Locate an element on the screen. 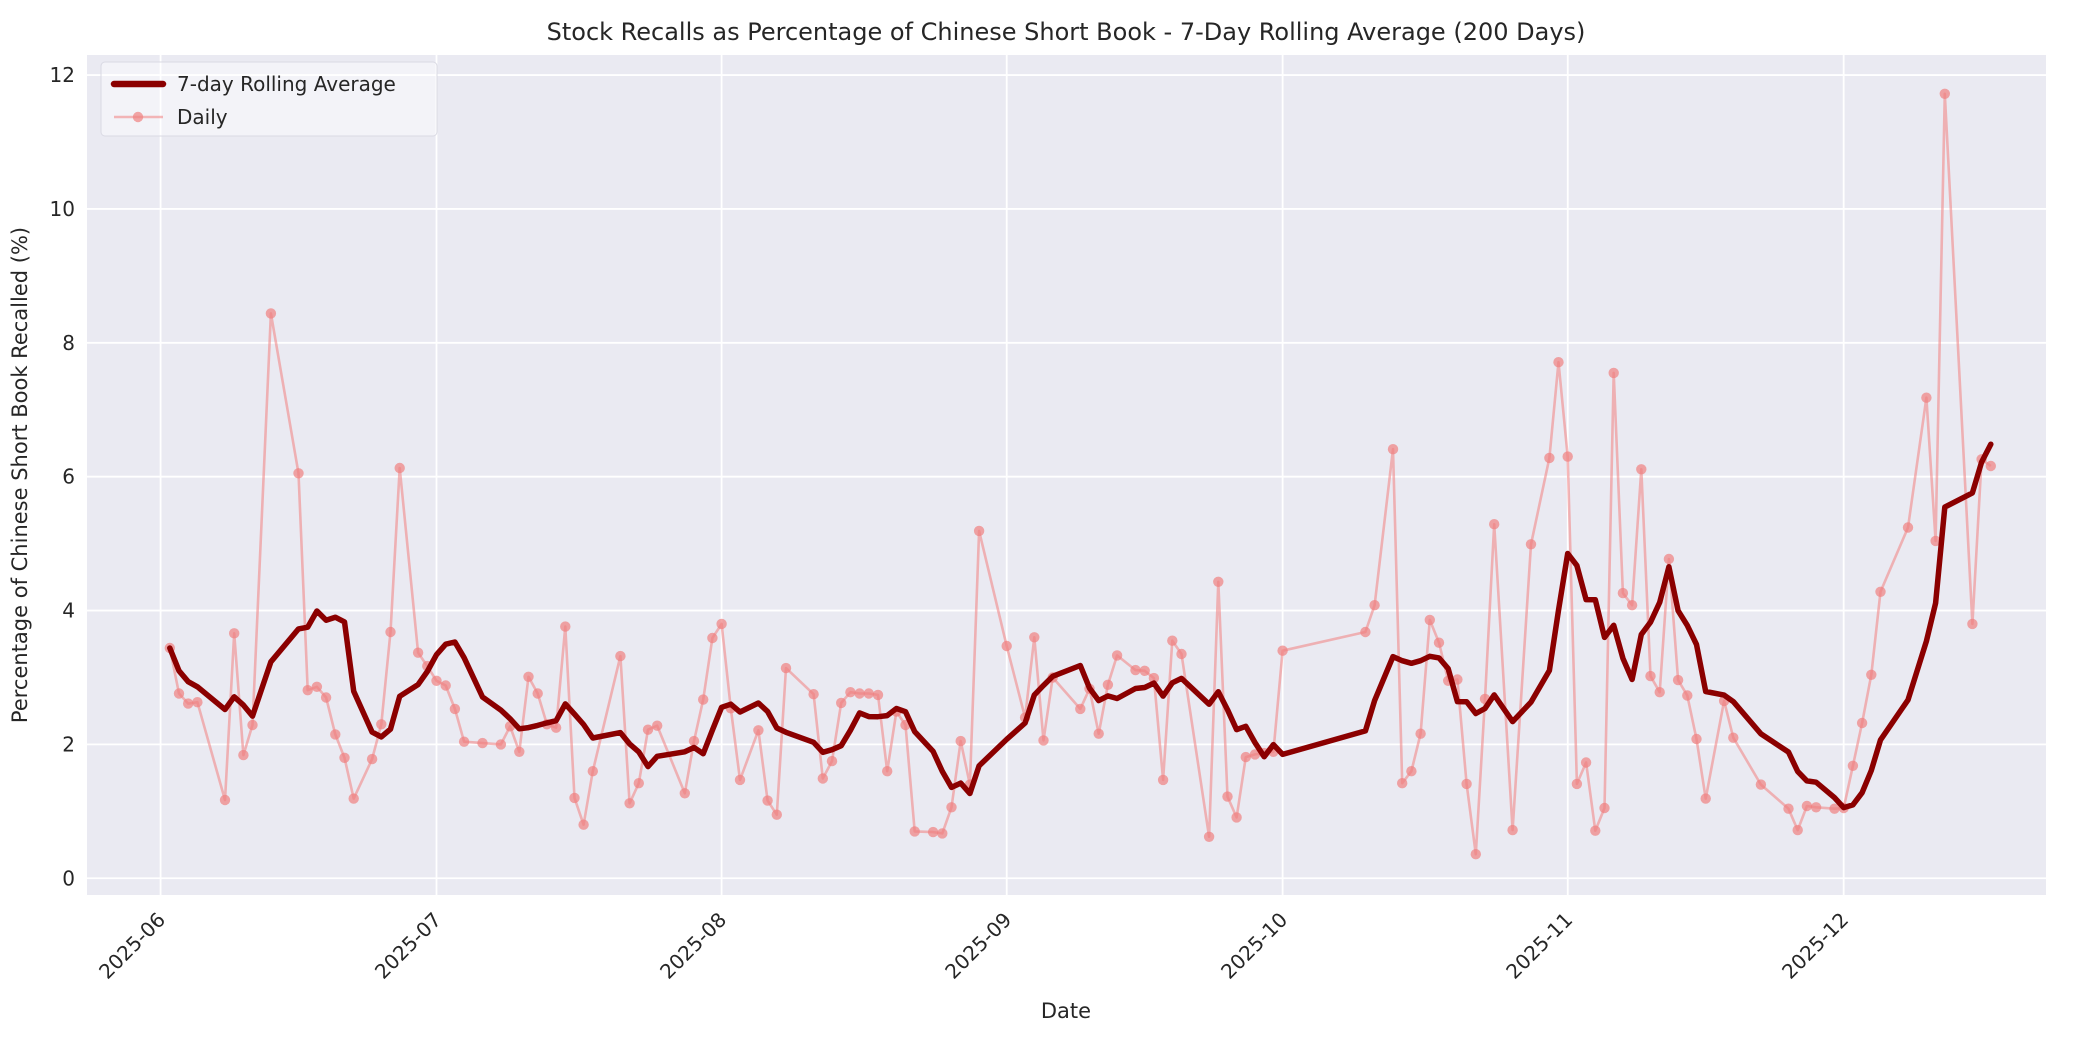 The width and height of the screenshot is (2100, 1054). y-tick-label: 6 is located at coordinates (68, 477).